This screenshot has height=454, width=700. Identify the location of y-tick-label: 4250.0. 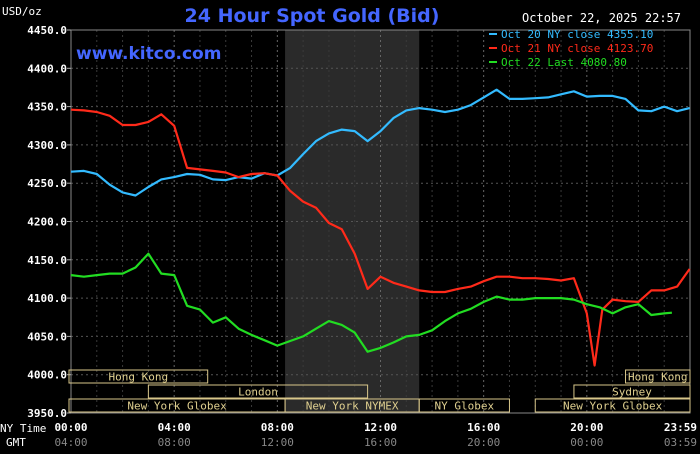
(47, 183).